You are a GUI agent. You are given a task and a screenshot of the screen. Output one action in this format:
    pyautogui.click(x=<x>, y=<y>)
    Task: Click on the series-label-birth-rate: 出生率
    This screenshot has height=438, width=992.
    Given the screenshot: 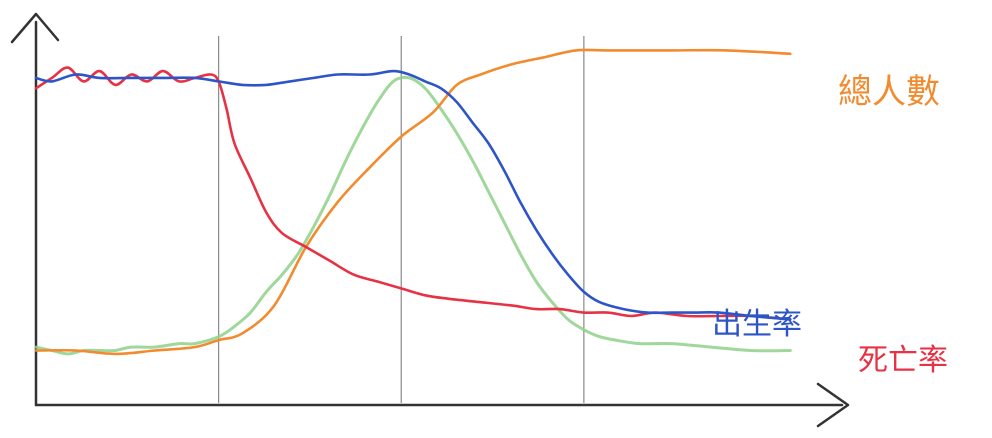 What is the action you would take?
    pyautogui.click(x=757, y=324)
    